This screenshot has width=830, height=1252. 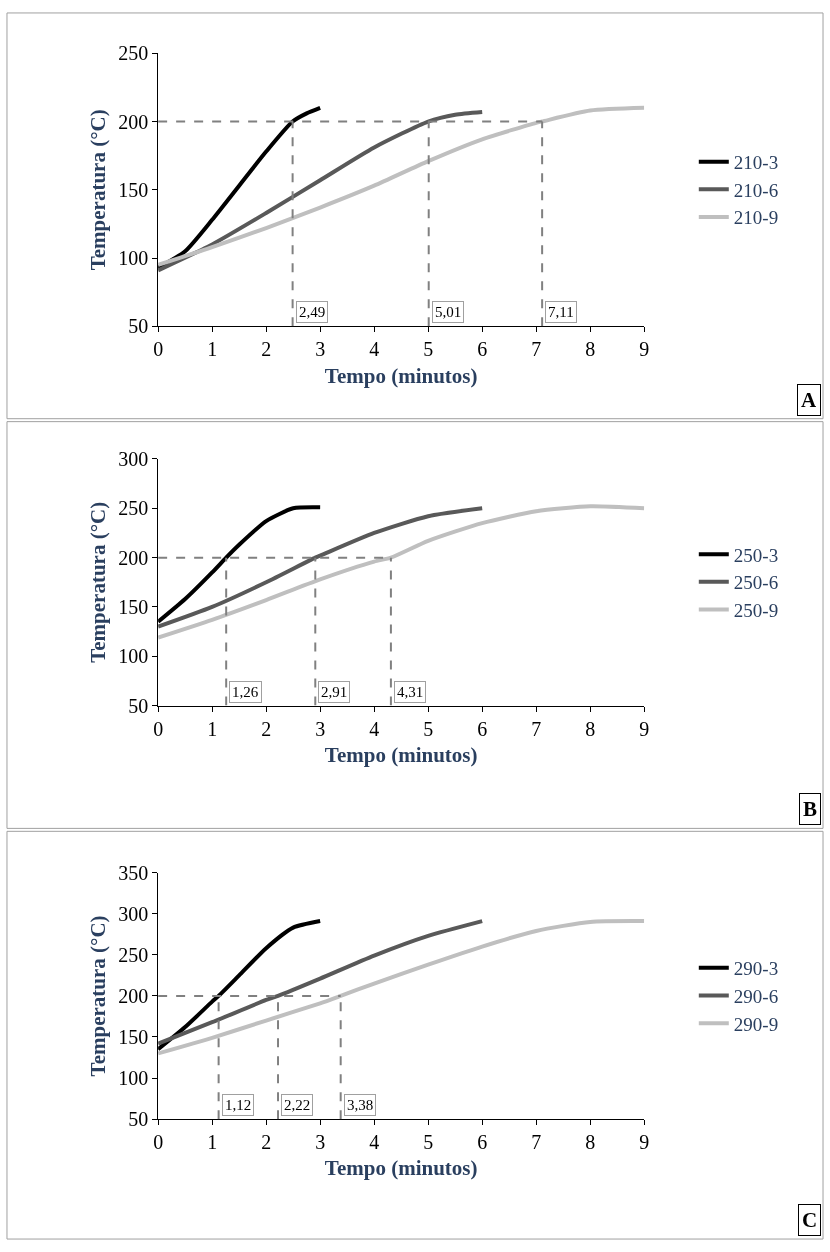 What do you see at coordinates (756, 583) in the screenshot?
I see `legend-label: 250-6` at bounding box center [756, 583].